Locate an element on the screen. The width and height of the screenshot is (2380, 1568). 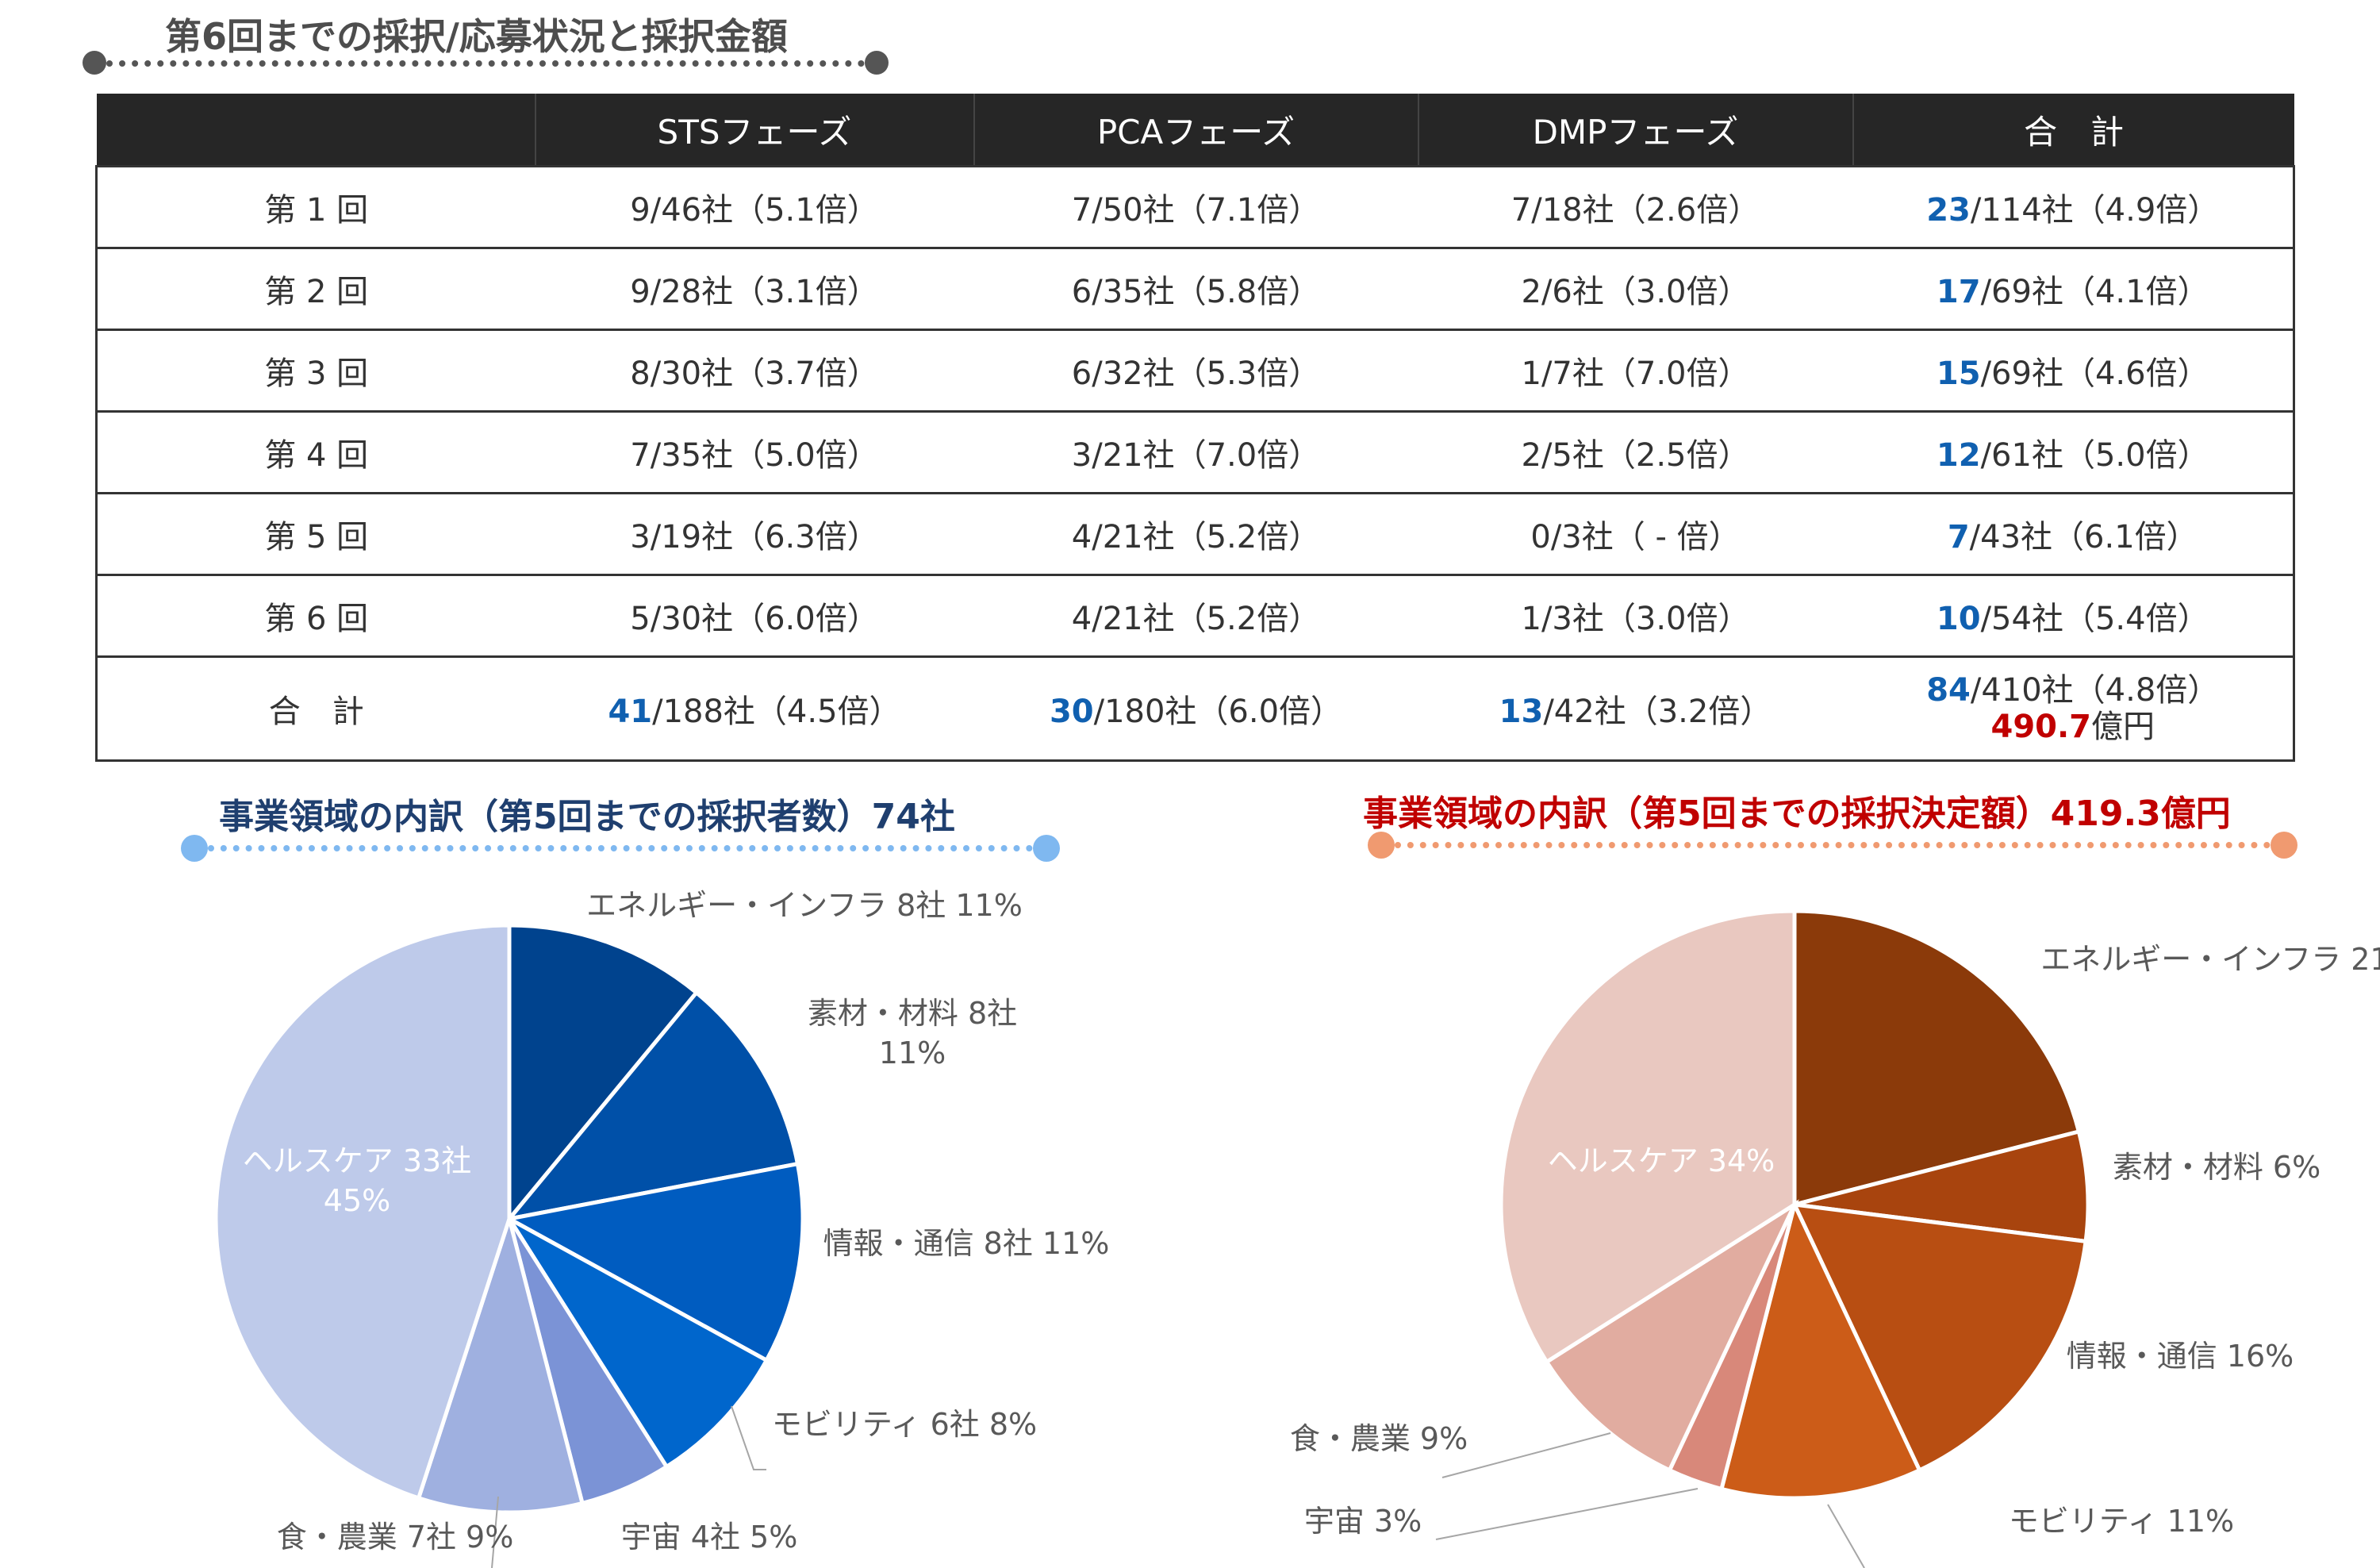
sts-total-cell: 41/188社（4.5倍） is located at coordinates (754, 708).